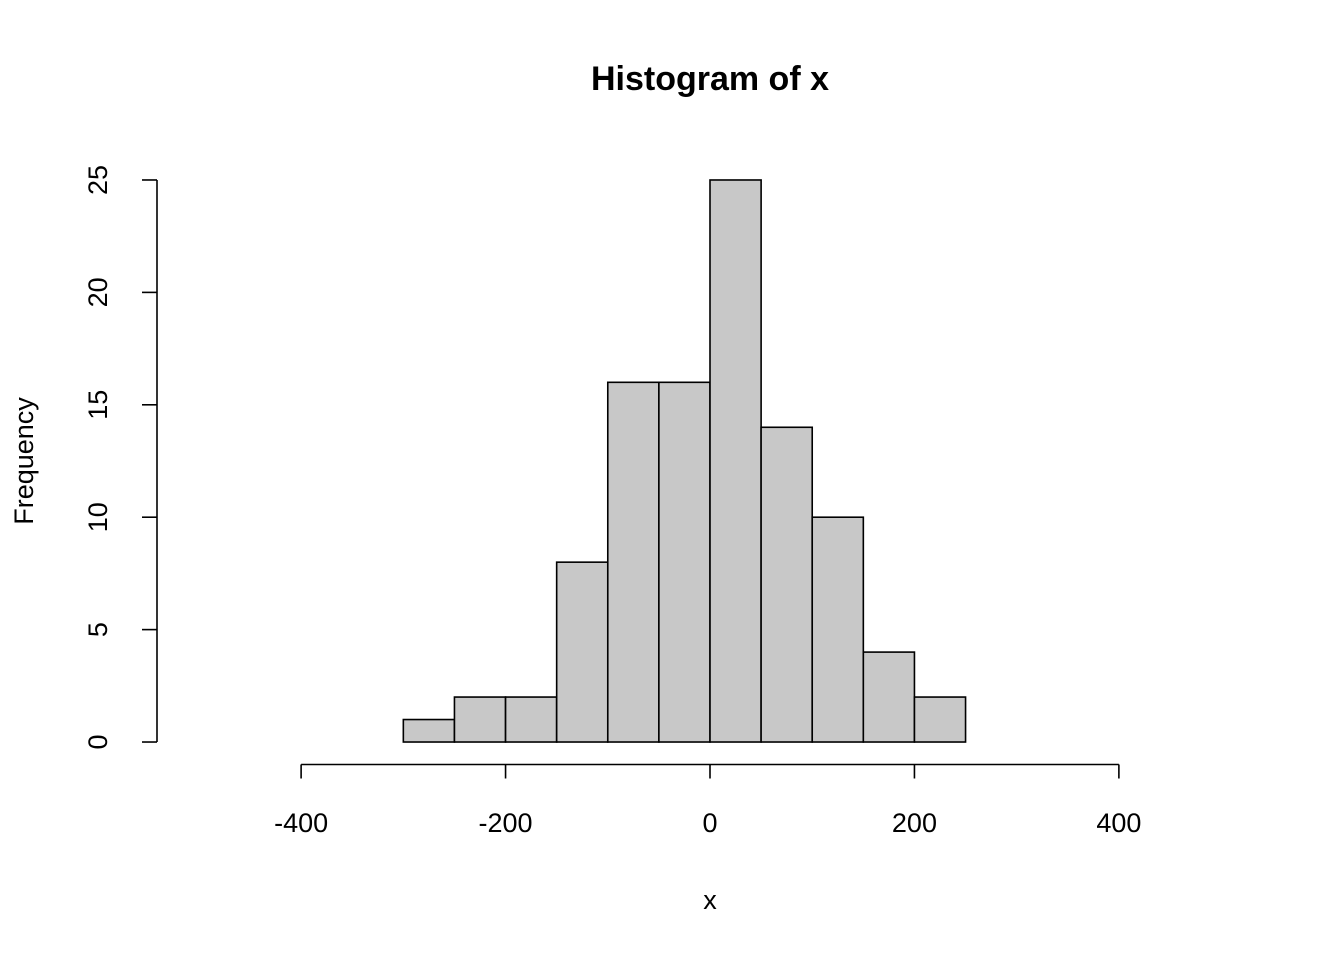 The height and width of the screenshot is (960, 1344). What do you see at coordinates (98, 629) in the screenshot?
I see `y-tick-label: 5` at bounding box center [98, 629].